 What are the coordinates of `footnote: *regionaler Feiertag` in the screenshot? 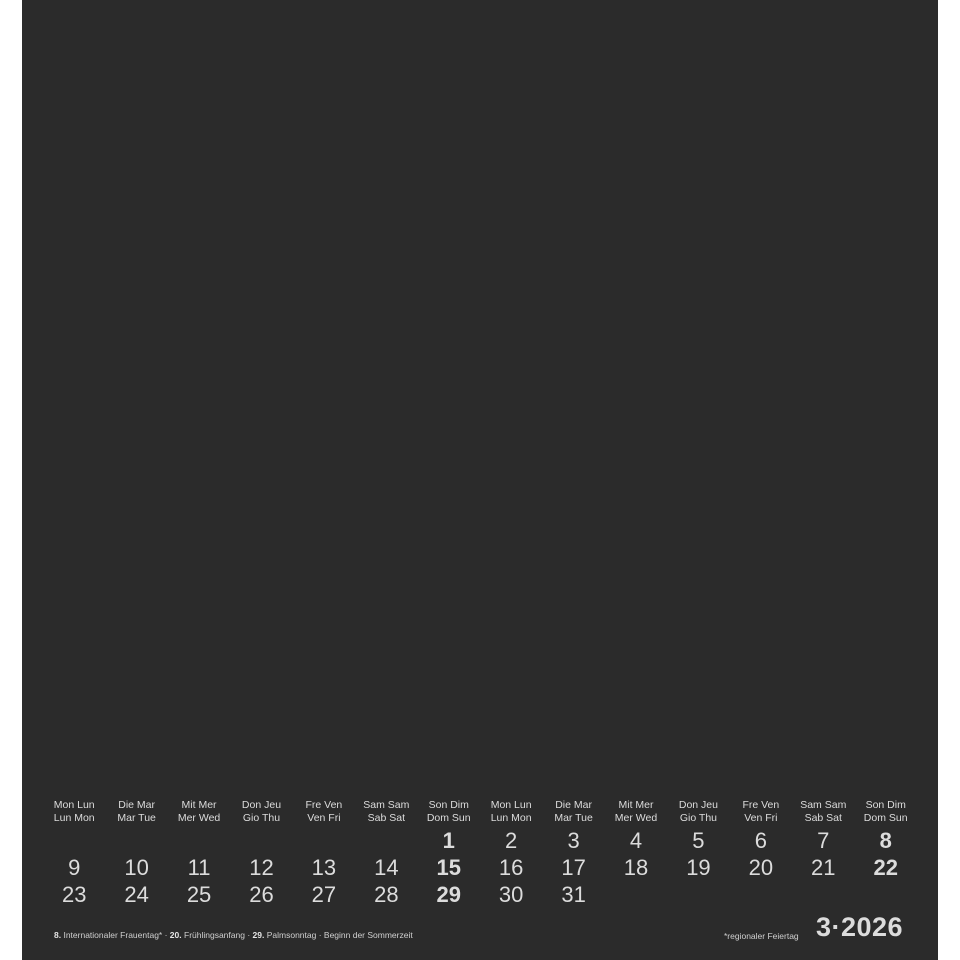 It's located at (761, 936).